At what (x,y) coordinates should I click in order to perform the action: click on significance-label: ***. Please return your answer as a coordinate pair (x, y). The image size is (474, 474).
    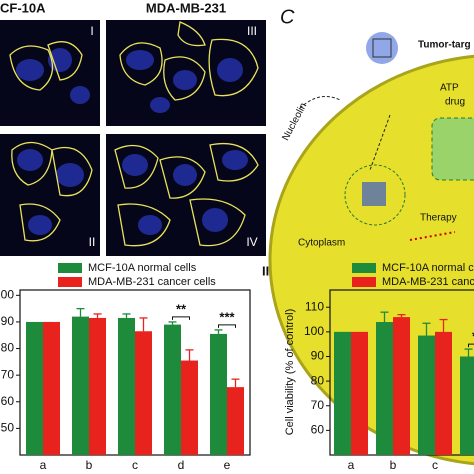
    Looking at the image, I should click on (227, 316).